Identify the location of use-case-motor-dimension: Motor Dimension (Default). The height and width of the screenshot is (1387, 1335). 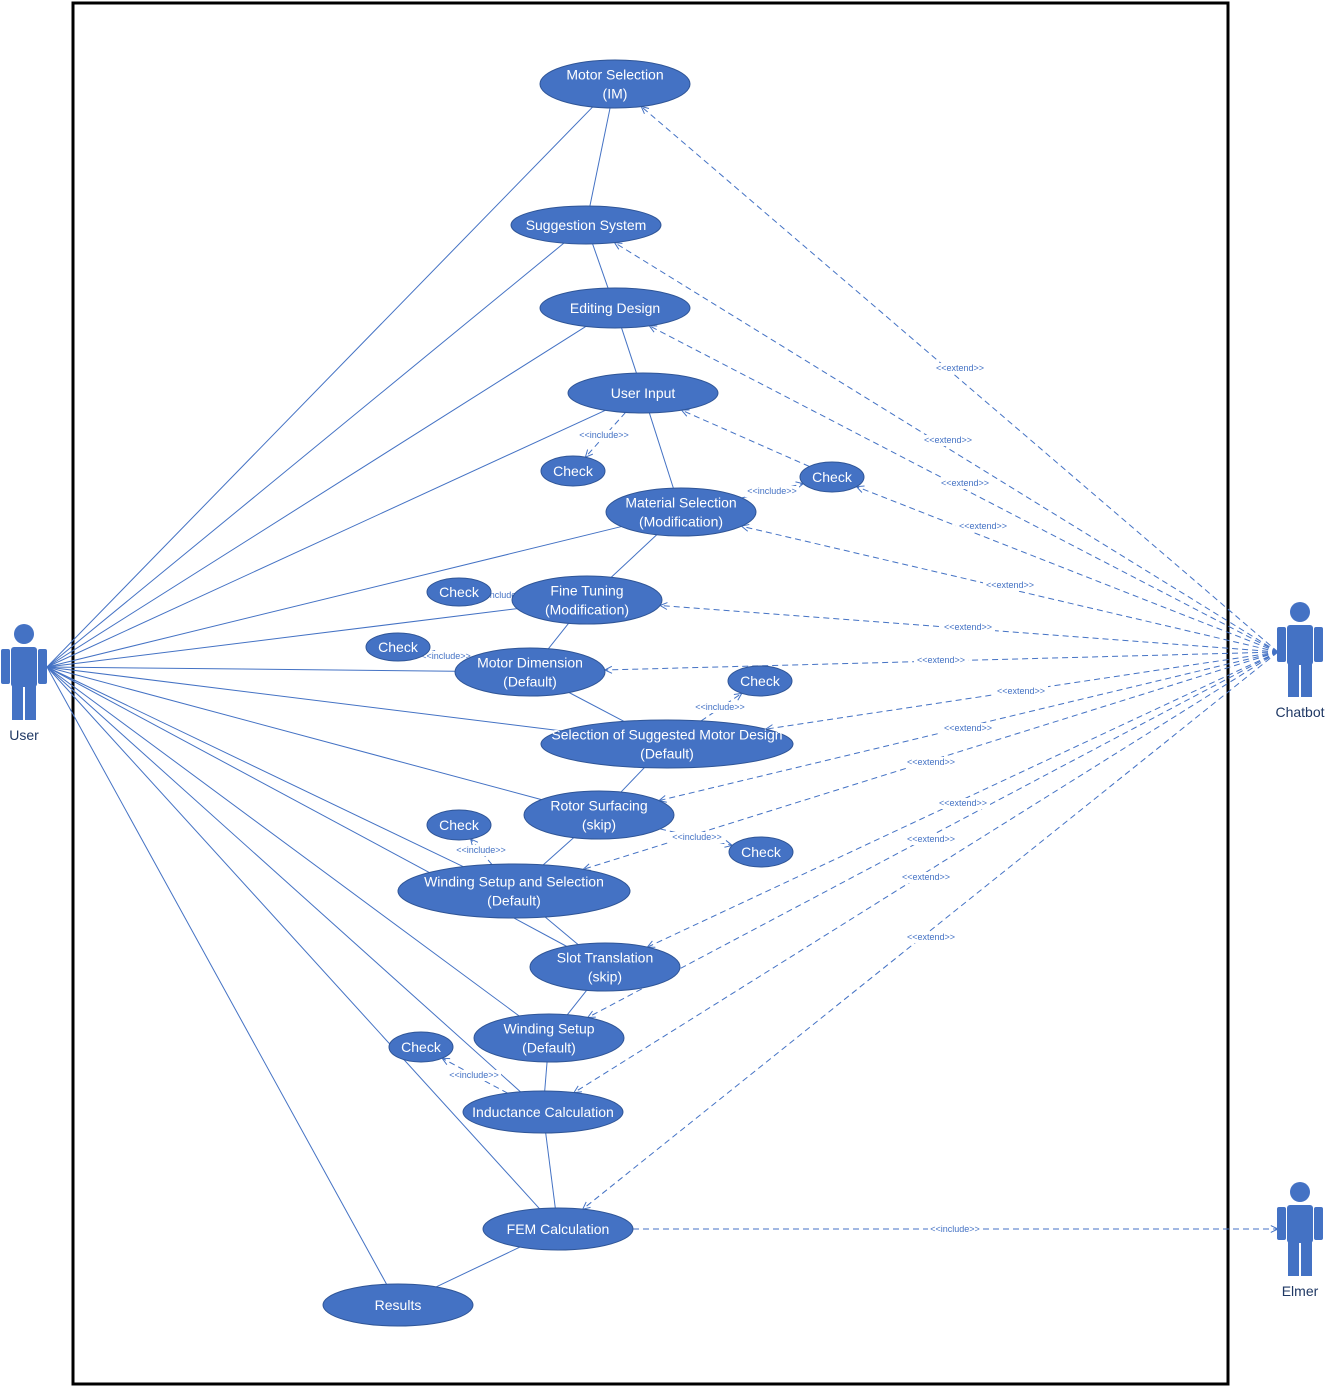
(530, 672).